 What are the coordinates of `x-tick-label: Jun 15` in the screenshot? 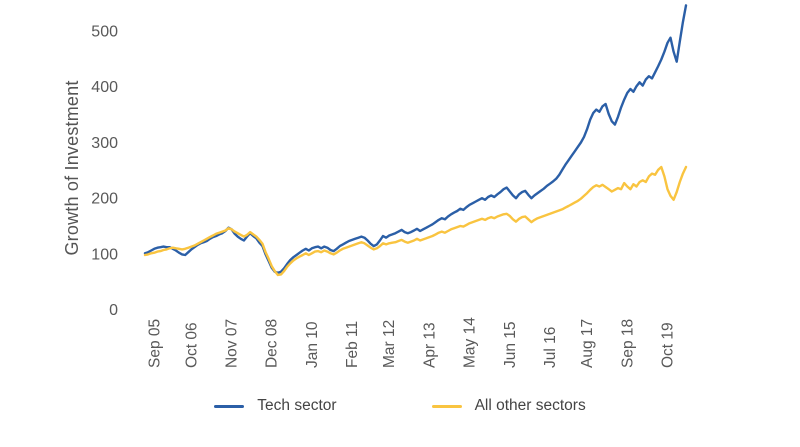 It's located at (510, 344).